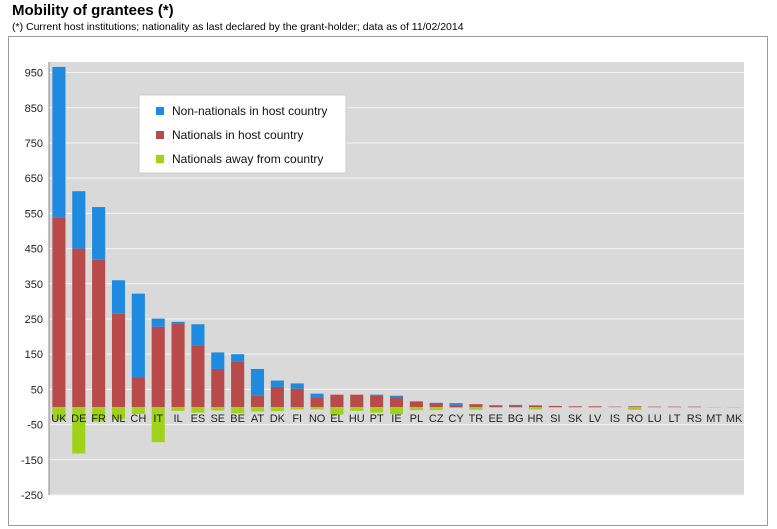 The height and width of the screenshot is (529, 777). I want to click on legend-label: Nationals away from country, so click(247, 159).